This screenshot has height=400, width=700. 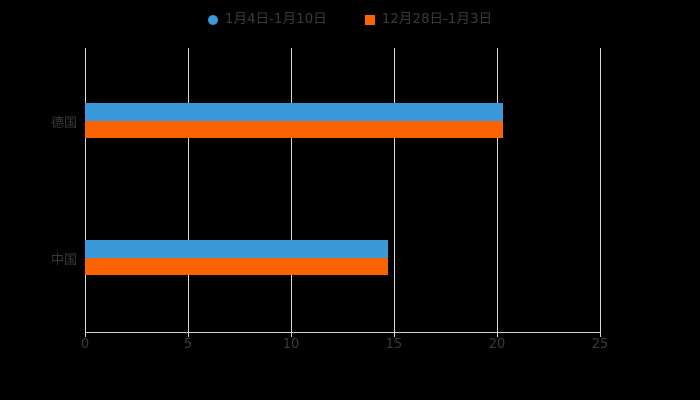 I want to click on x-axis-line, so click(x=343, y=332).